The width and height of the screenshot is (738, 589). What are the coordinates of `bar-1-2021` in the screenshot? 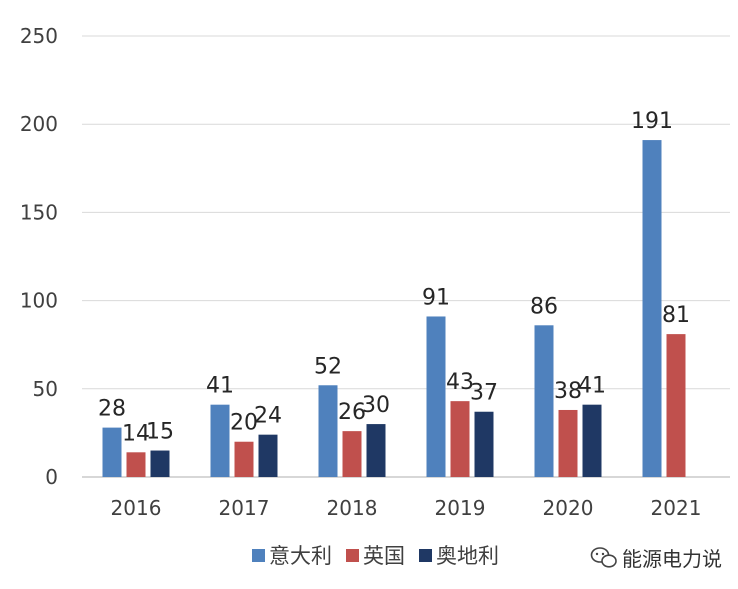 It's located at (652, 309).